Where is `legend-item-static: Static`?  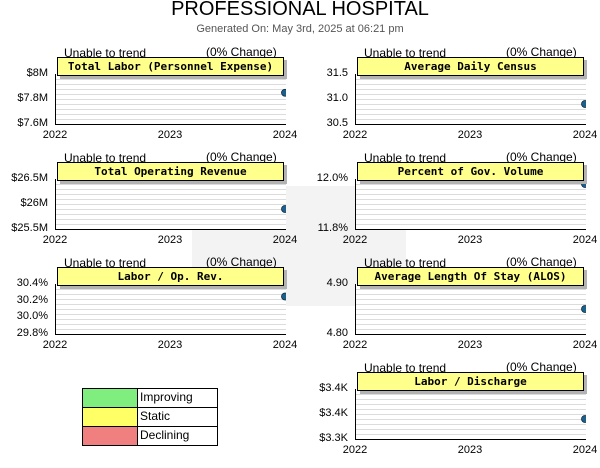 legend-item-static: Static is located at coordinates (150, 417).